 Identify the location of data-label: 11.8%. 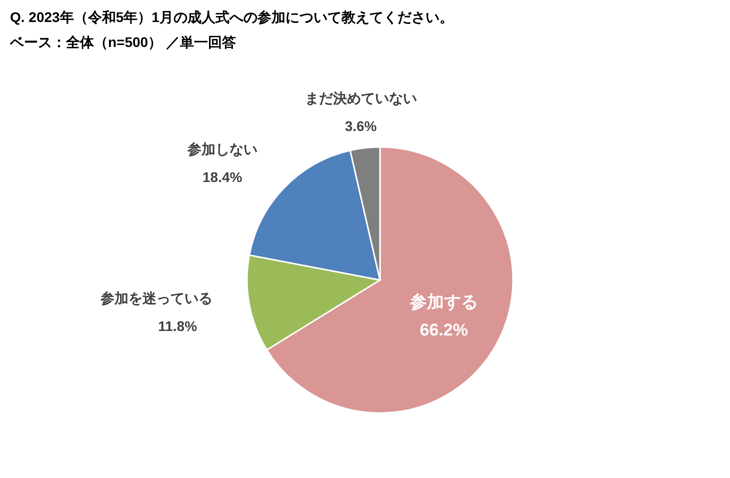
(178, 326).